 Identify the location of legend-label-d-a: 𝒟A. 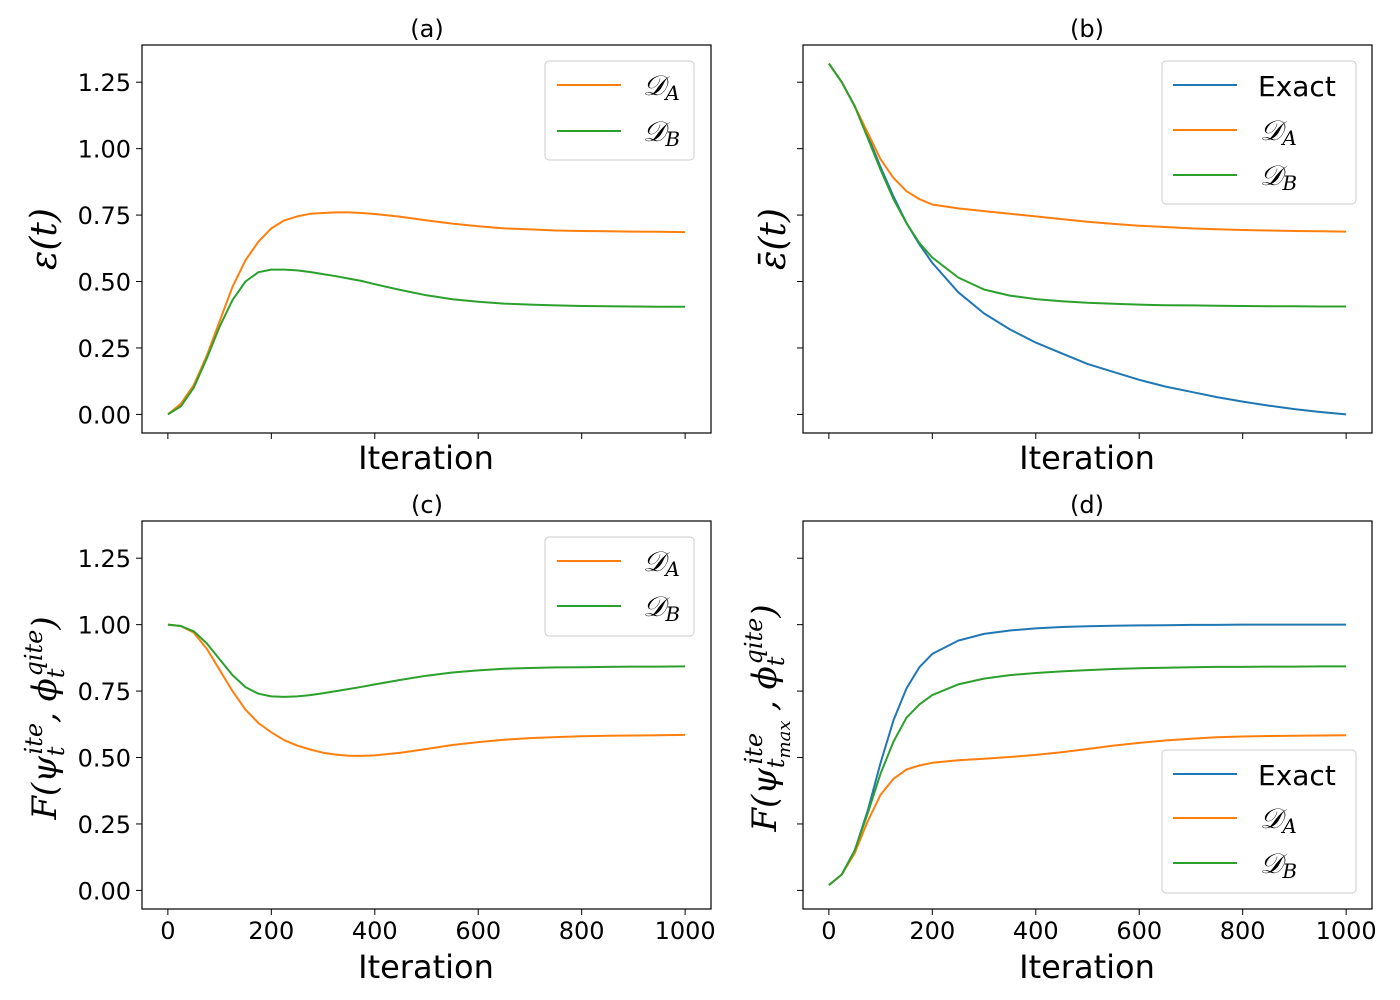
(1278, 820).